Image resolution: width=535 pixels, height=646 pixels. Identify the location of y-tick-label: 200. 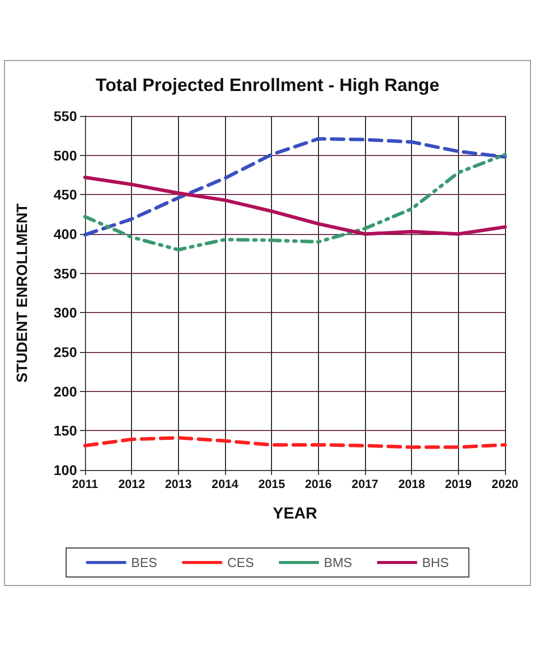
(66, 391).